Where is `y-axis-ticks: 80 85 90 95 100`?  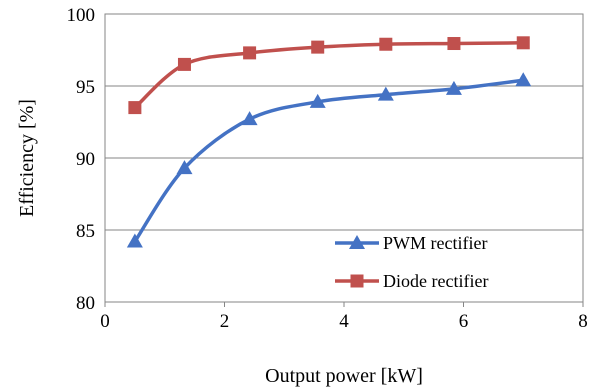
y-axis-ticks: 80 85 90 95 100 is located at coordinates (81, 159).